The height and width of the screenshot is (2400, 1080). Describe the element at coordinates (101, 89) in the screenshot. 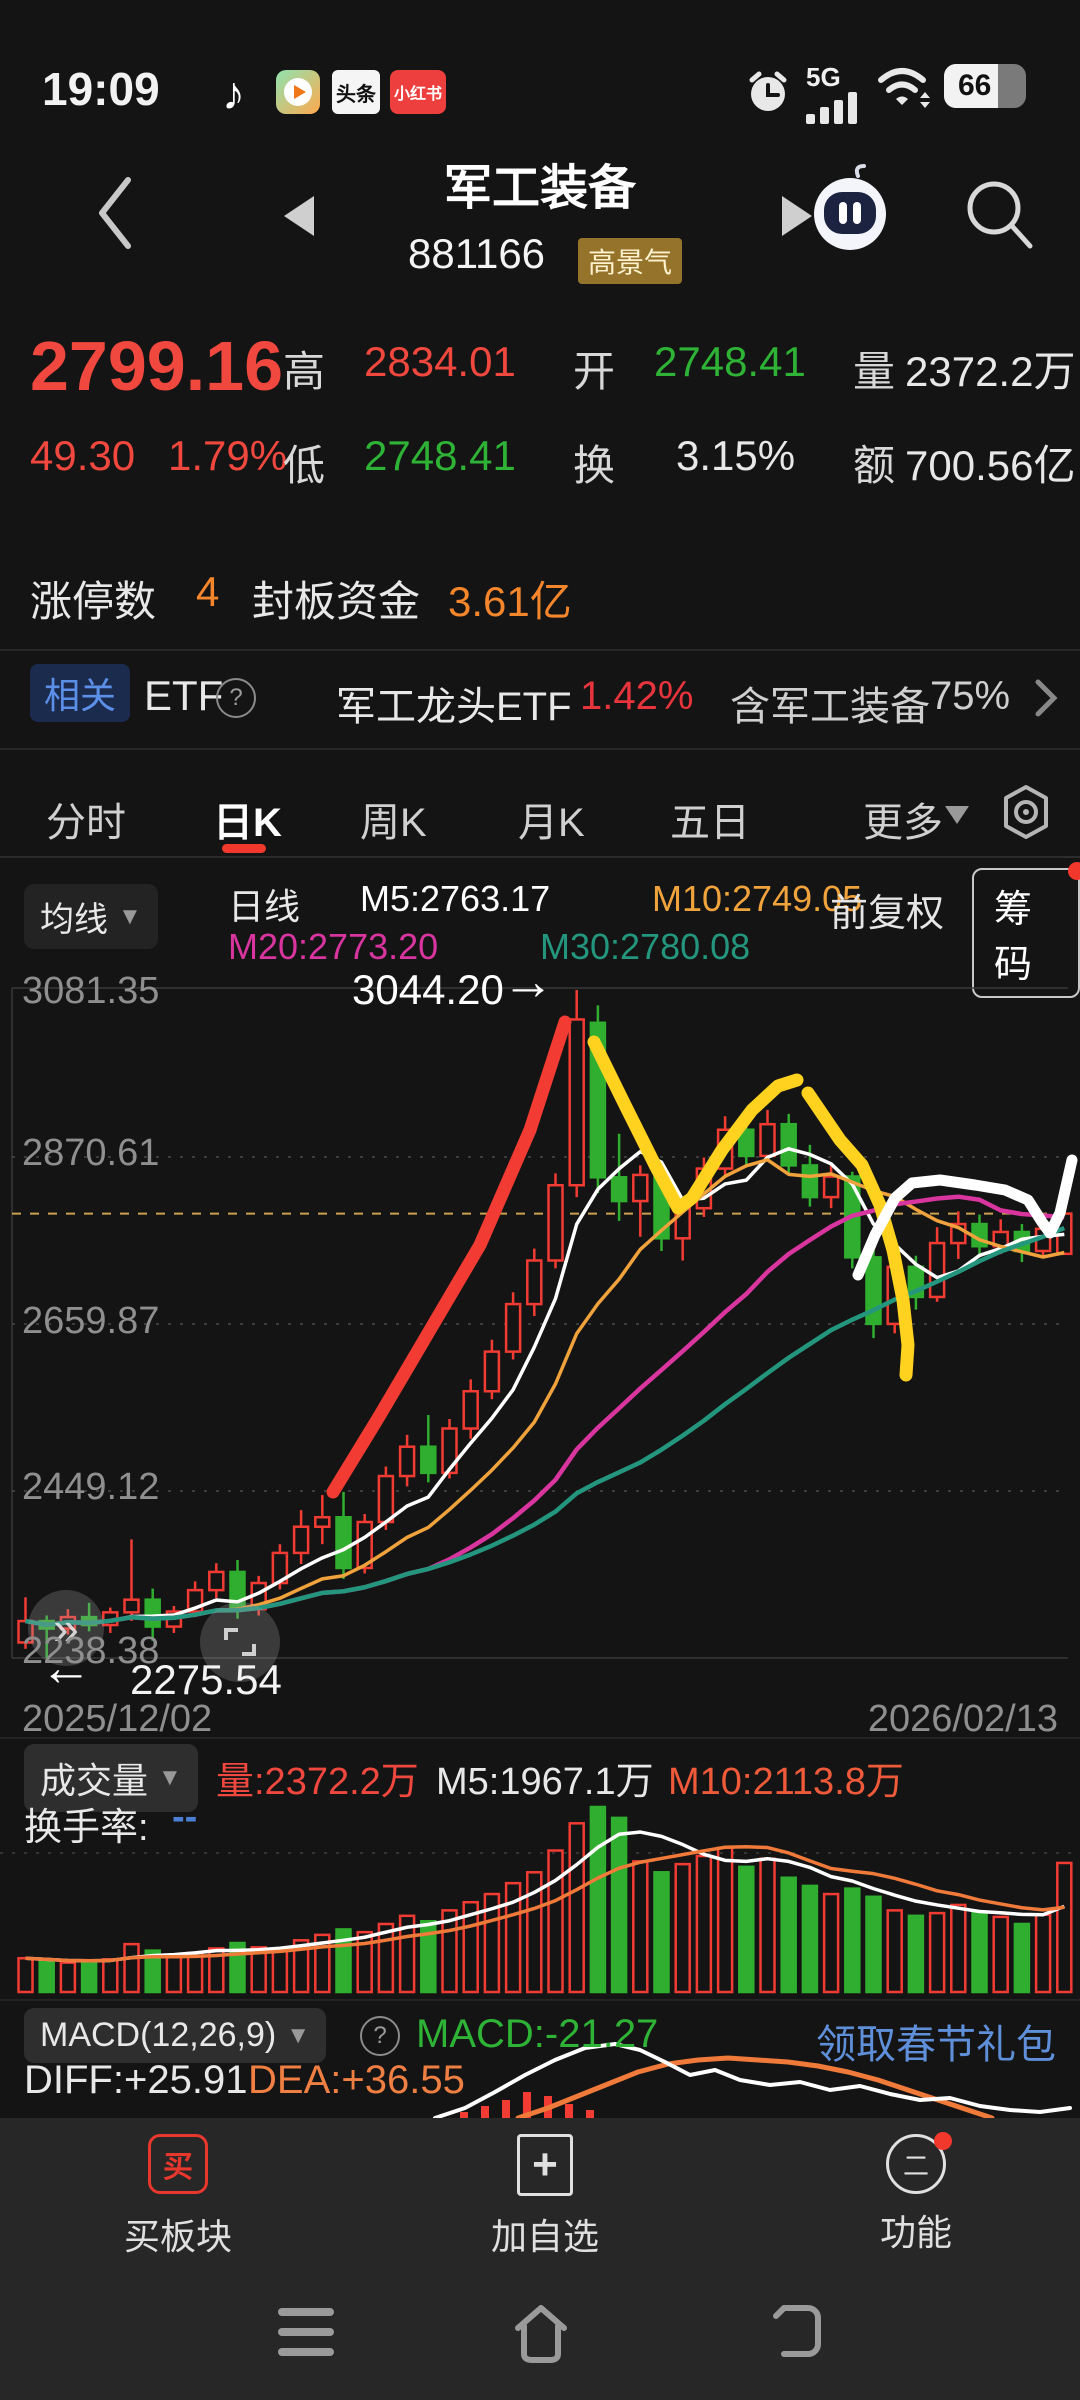

I see `status-time: 19:09` at that location.